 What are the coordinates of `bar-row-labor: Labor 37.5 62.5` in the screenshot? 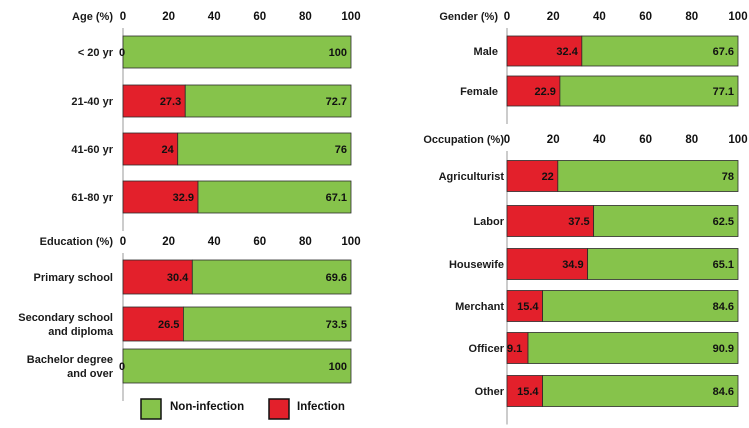 It's located at (606, 221).